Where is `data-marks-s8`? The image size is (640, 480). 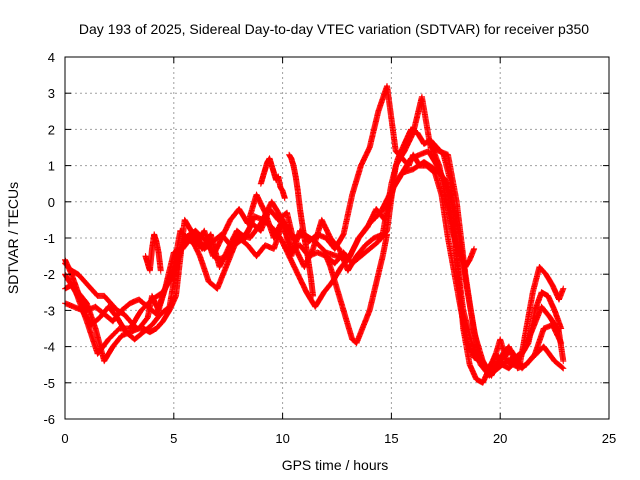 data-marks-s8 is located at coordinates (357, 288).